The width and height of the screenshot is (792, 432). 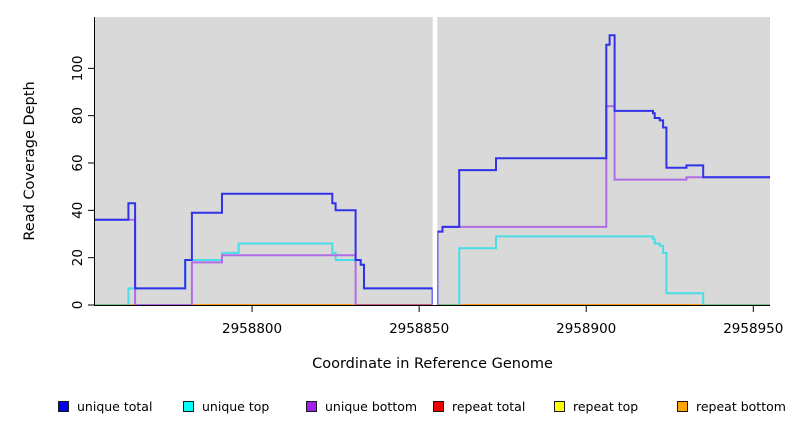 What do you see at coordinates (581, 270) in the screenshot?
I see `series-line-unique-top` at bounding box center [581, 270].